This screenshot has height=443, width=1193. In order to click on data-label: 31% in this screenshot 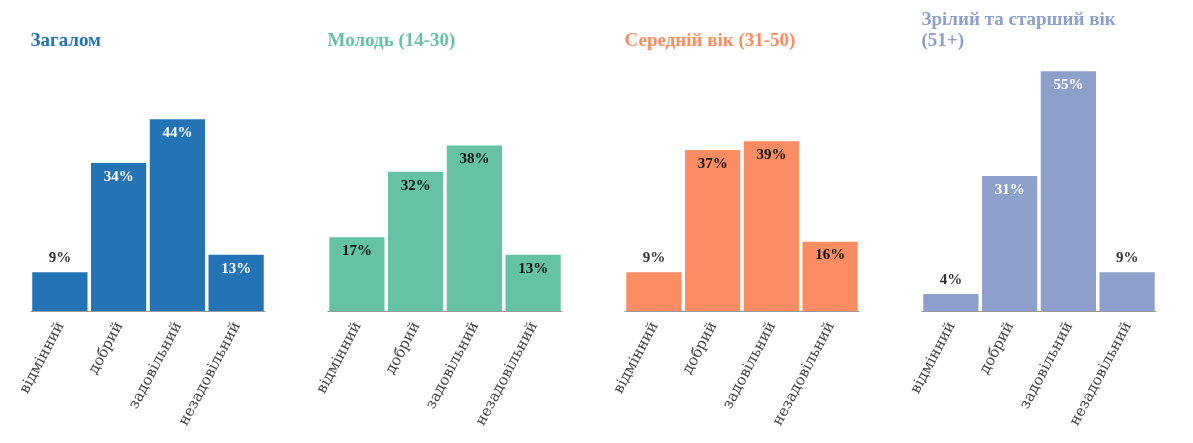, I will do `click(1009, 188)`.